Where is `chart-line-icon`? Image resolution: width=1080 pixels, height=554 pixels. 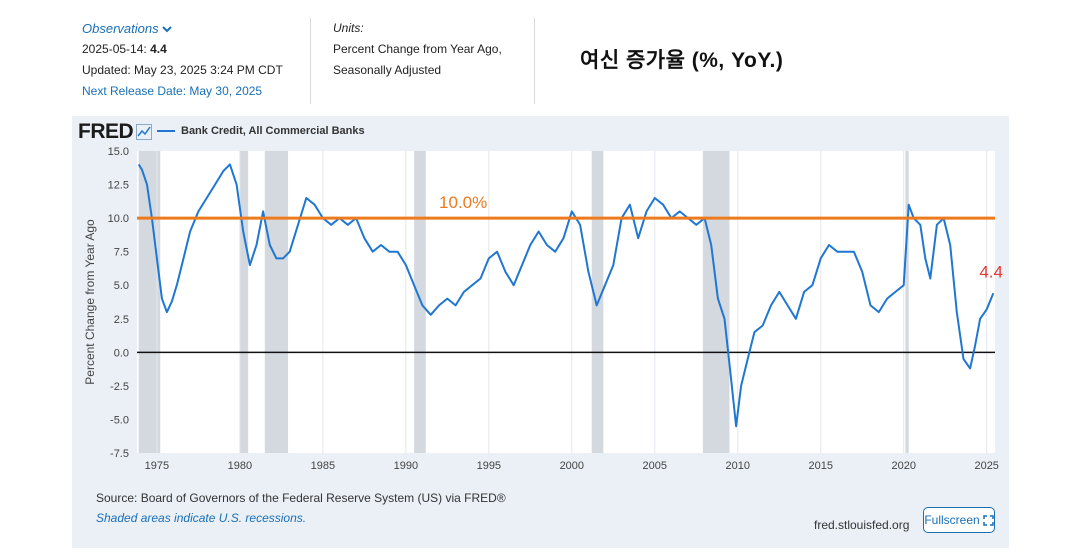
chart-line-icon is located at coordinates (144, 132).